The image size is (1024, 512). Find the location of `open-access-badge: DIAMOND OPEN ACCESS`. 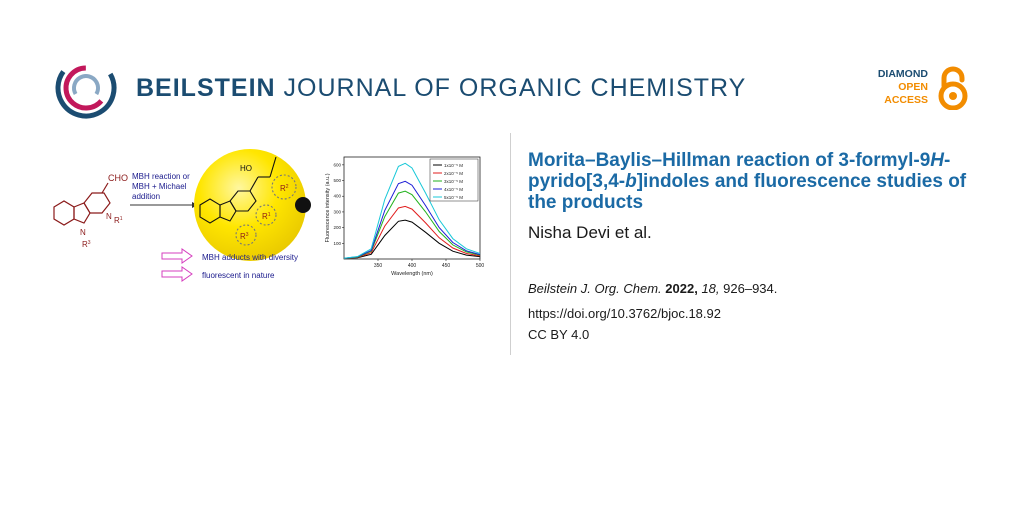

open-access-badge: DIAMOND OPEN ACCESS is located at coordinates (917, 89).